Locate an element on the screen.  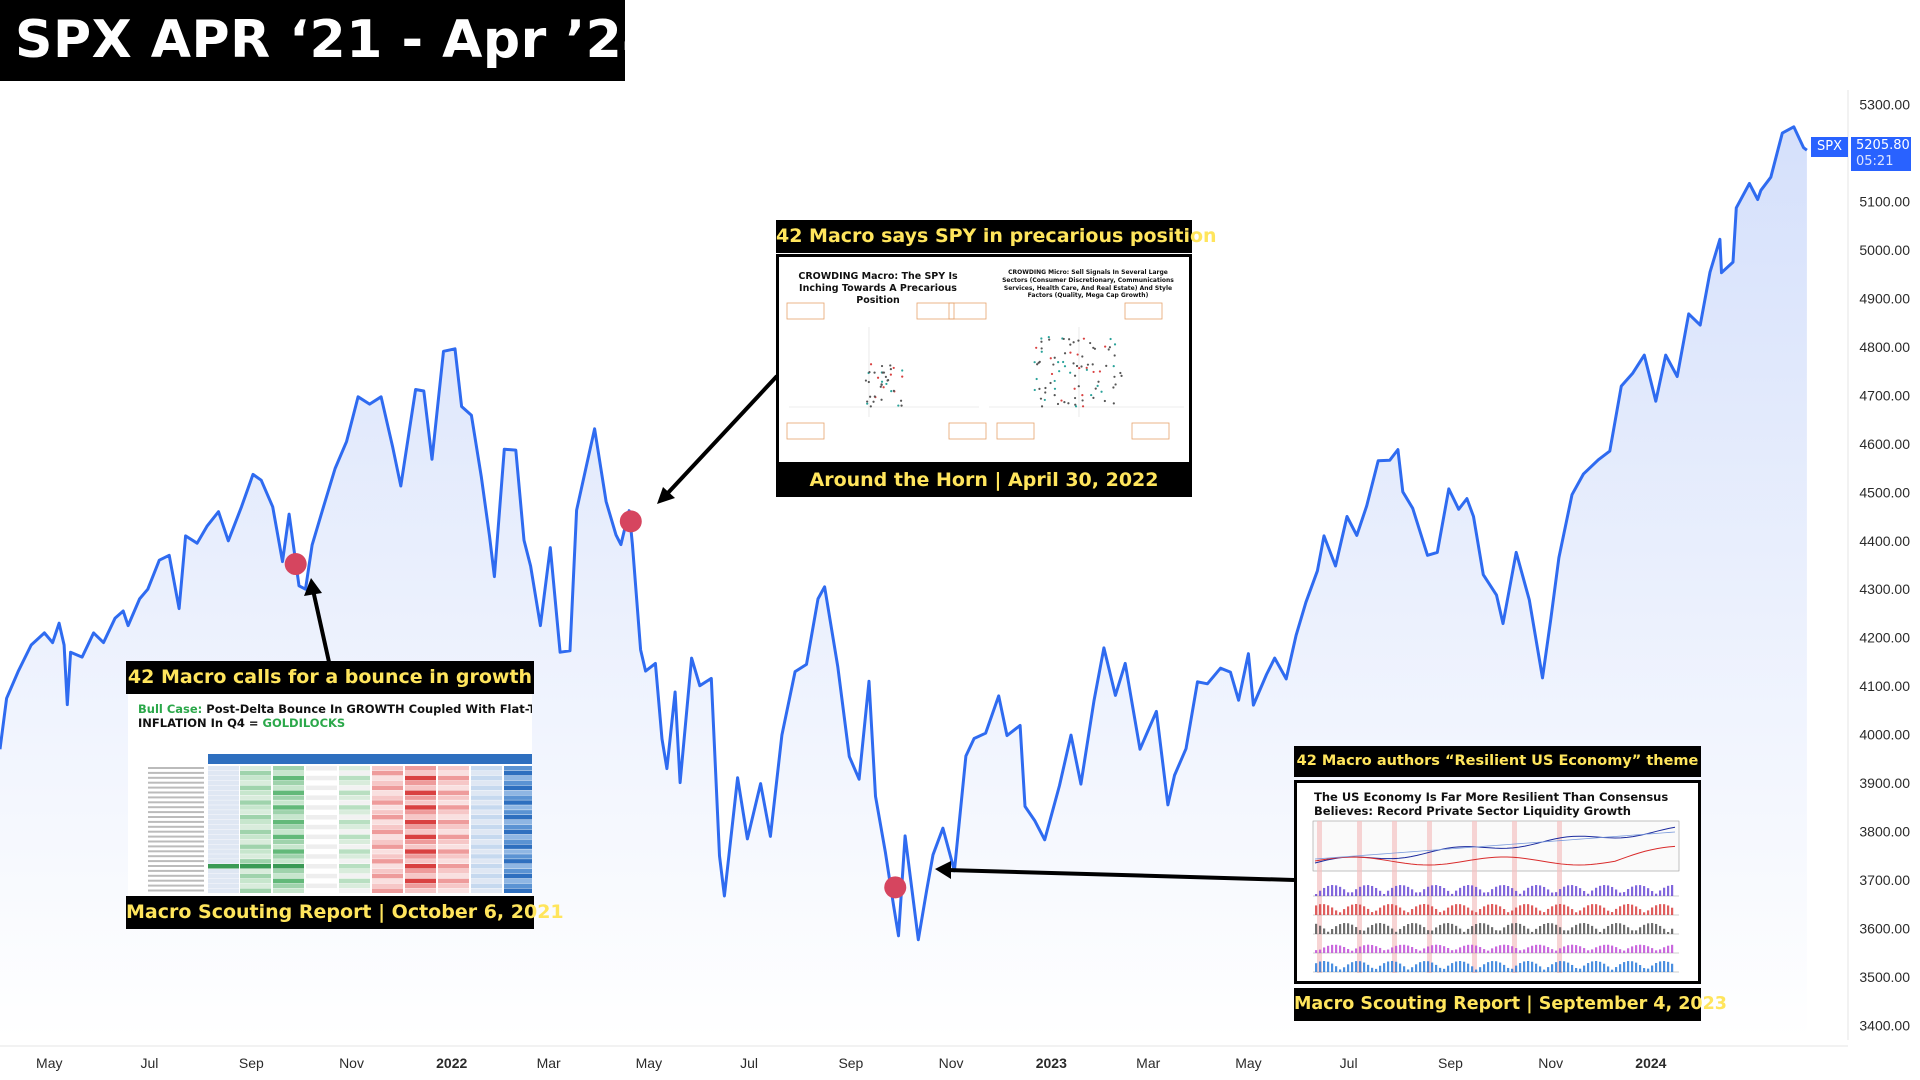
x-tick-label: 2024 is located at coordinates (1650, 1063).